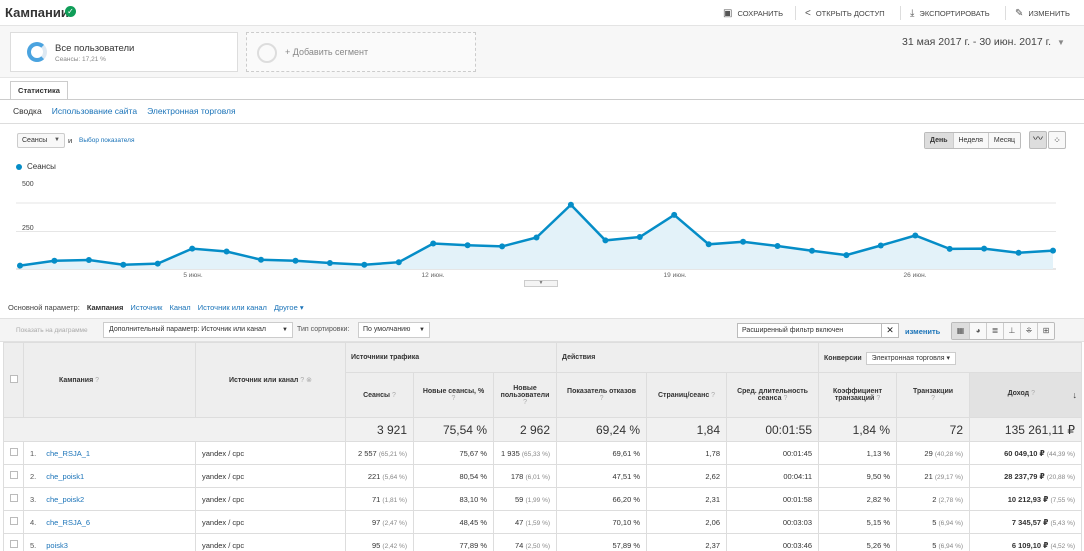 The image size is (1084, 551). What do you see at coordinates (394, 330) in the screenshot?
I see `sort-type-select: По умолчанию ▼` at bounding box center [394, 330].